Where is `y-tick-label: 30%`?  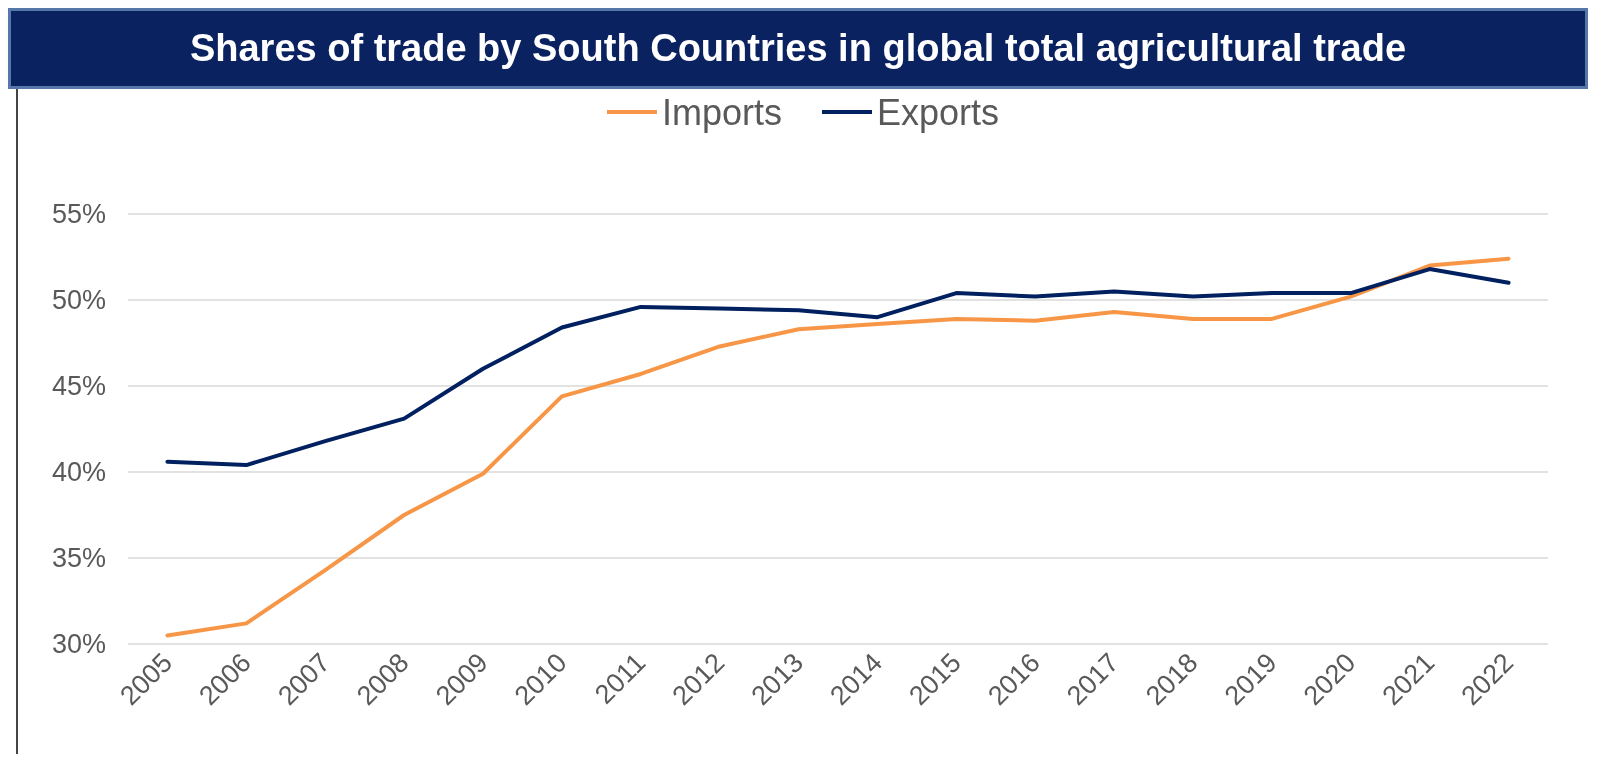 y-tick-label: 30% is located at coordinates (78, 644).